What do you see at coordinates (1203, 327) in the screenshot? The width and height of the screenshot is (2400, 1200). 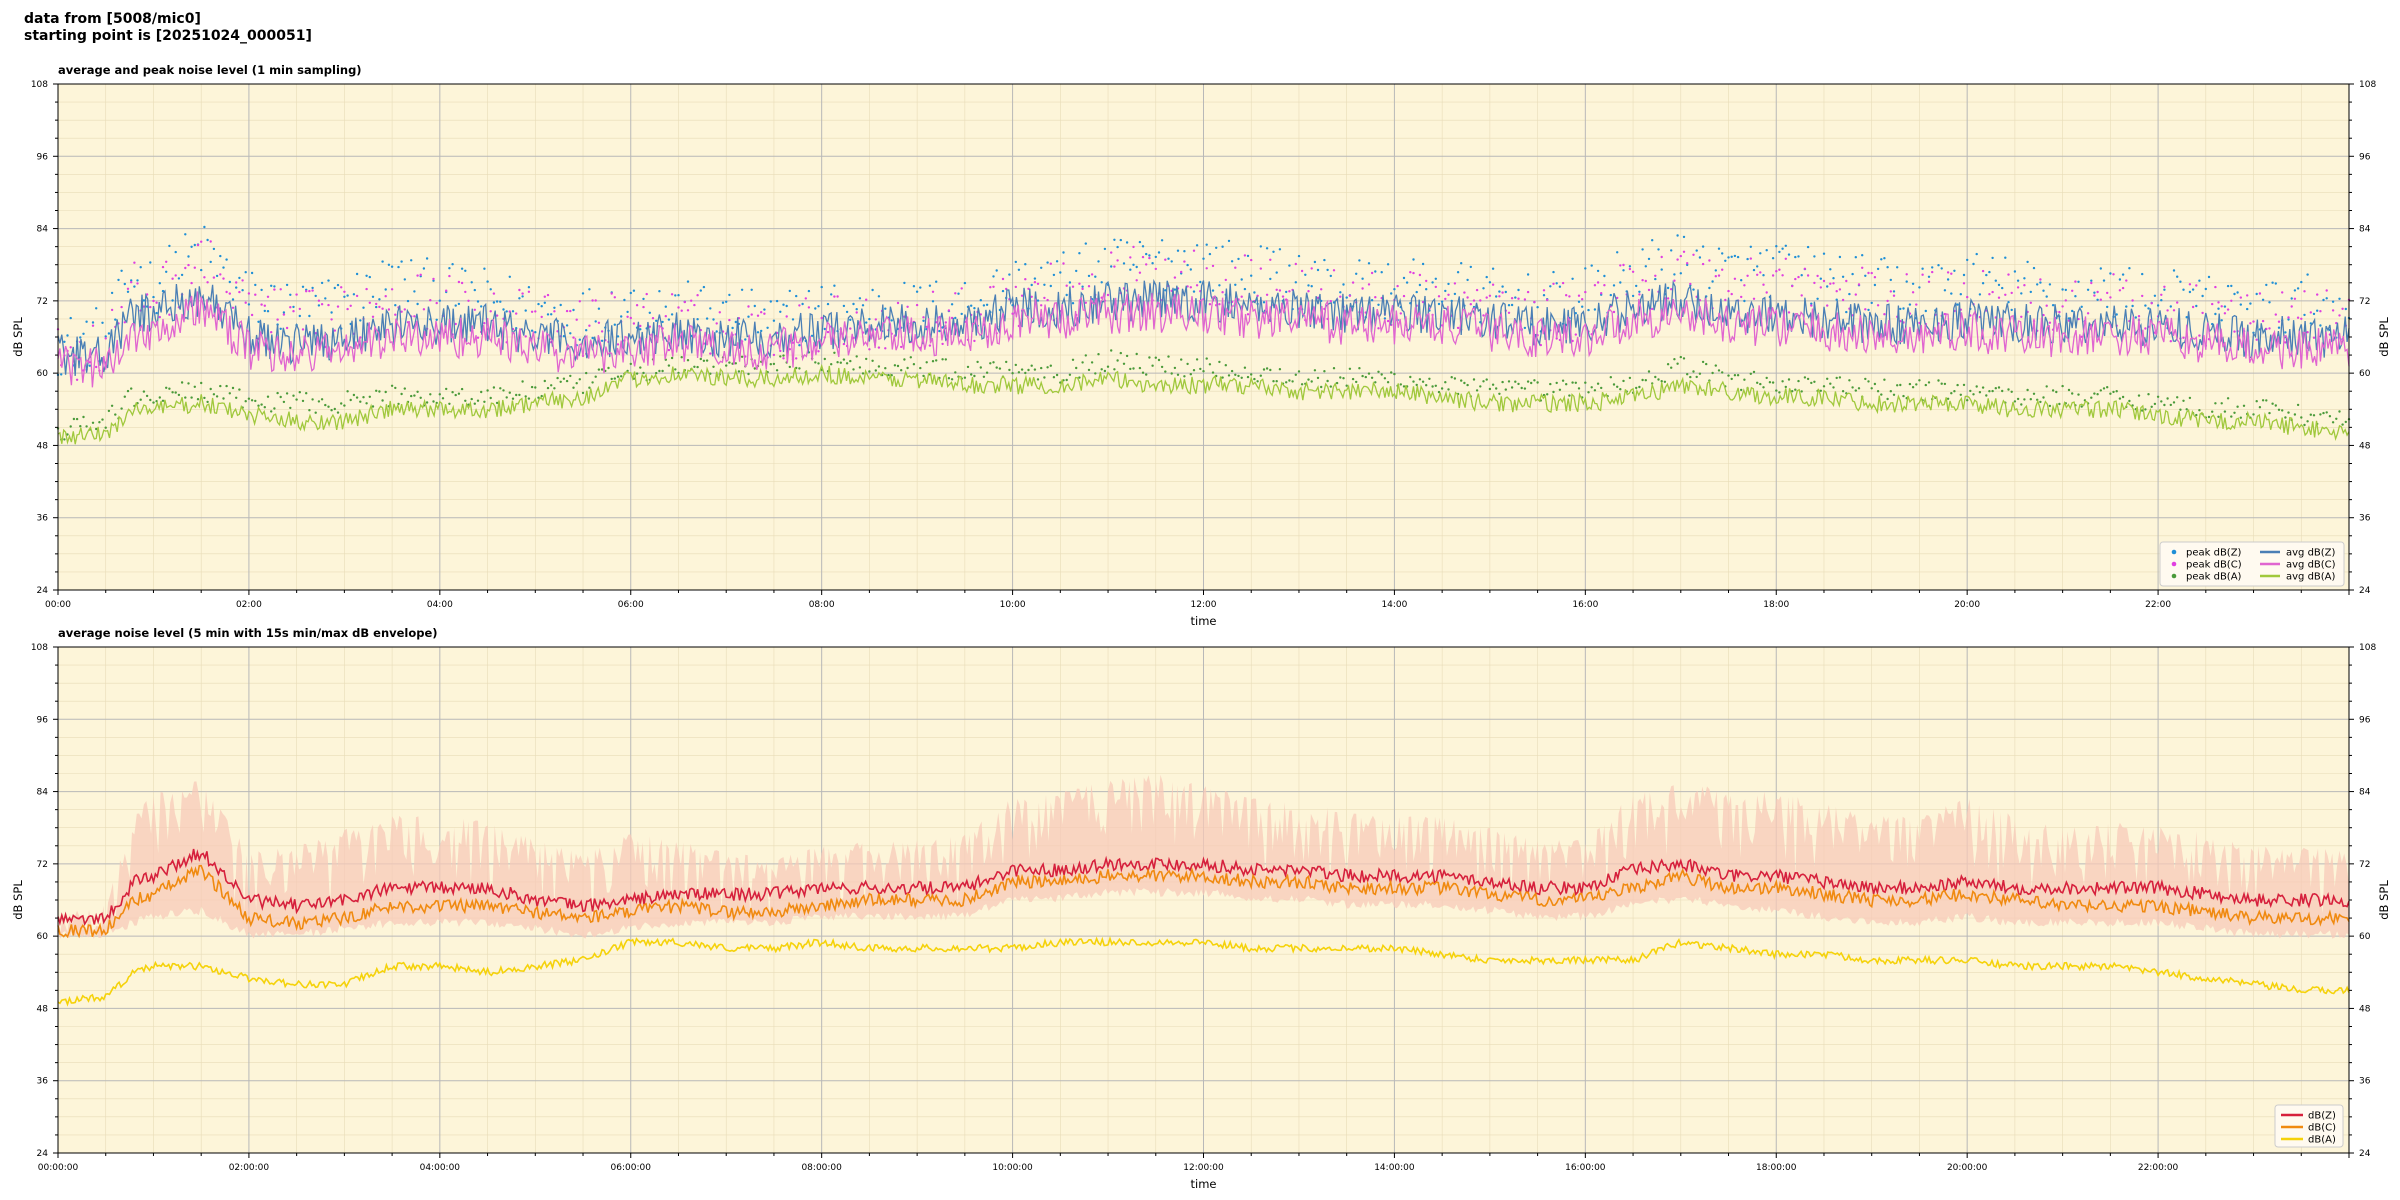 I see `series-line` at bounding box center [1203, 327].